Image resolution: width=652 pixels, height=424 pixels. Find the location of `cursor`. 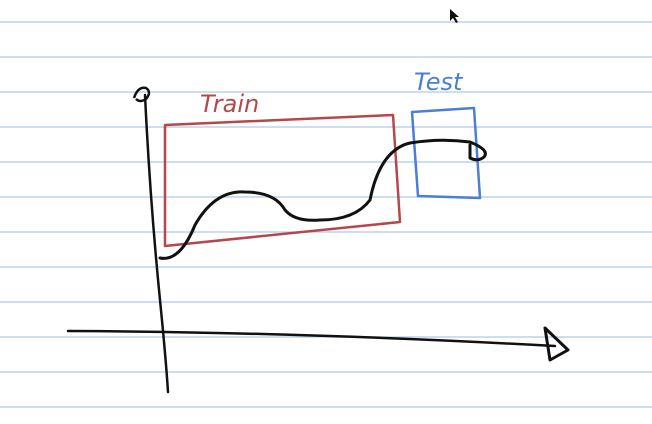

cursor is located at coordinates (454, 16).